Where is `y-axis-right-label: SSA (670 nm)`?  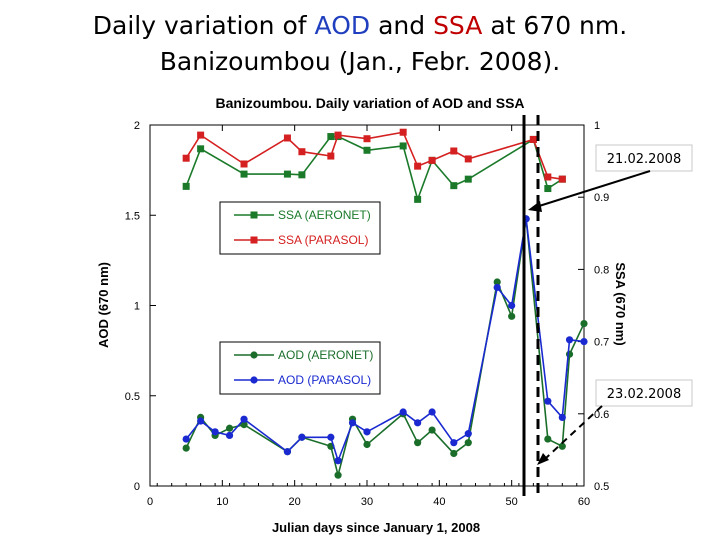
y-axis-right-label: SSA (670 nm) is located at coordinates (620, 303).